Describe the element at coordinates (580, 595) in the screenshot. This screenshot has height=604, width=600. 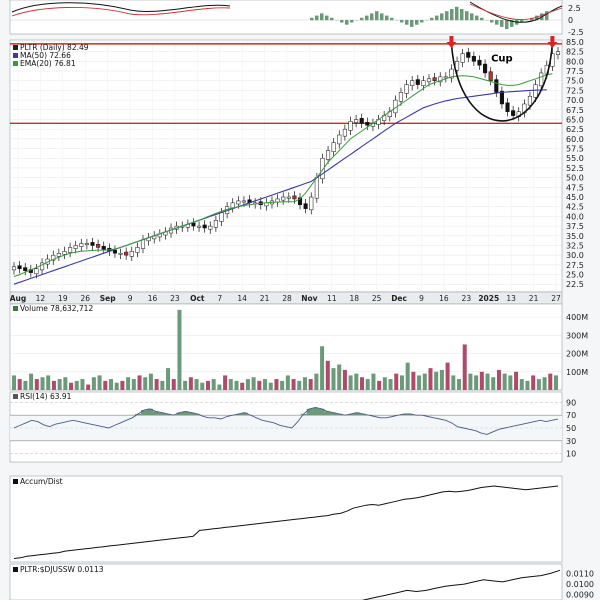
I see `rs-tick-label: 0.0090` at that location.